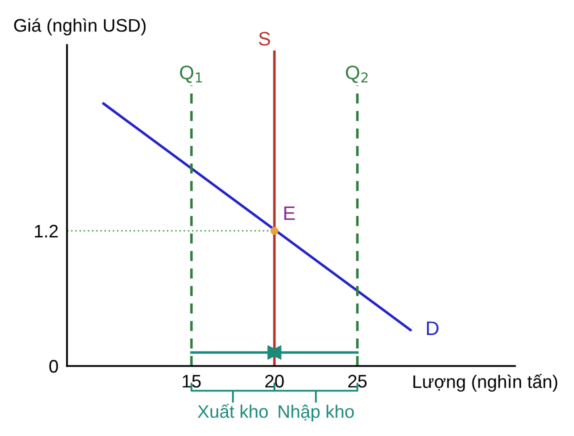 The height and width of the screenshot is (436, 574). Describe the element at coordinates (289, 213) in the screenshot. I see `annotation: E` at that location.